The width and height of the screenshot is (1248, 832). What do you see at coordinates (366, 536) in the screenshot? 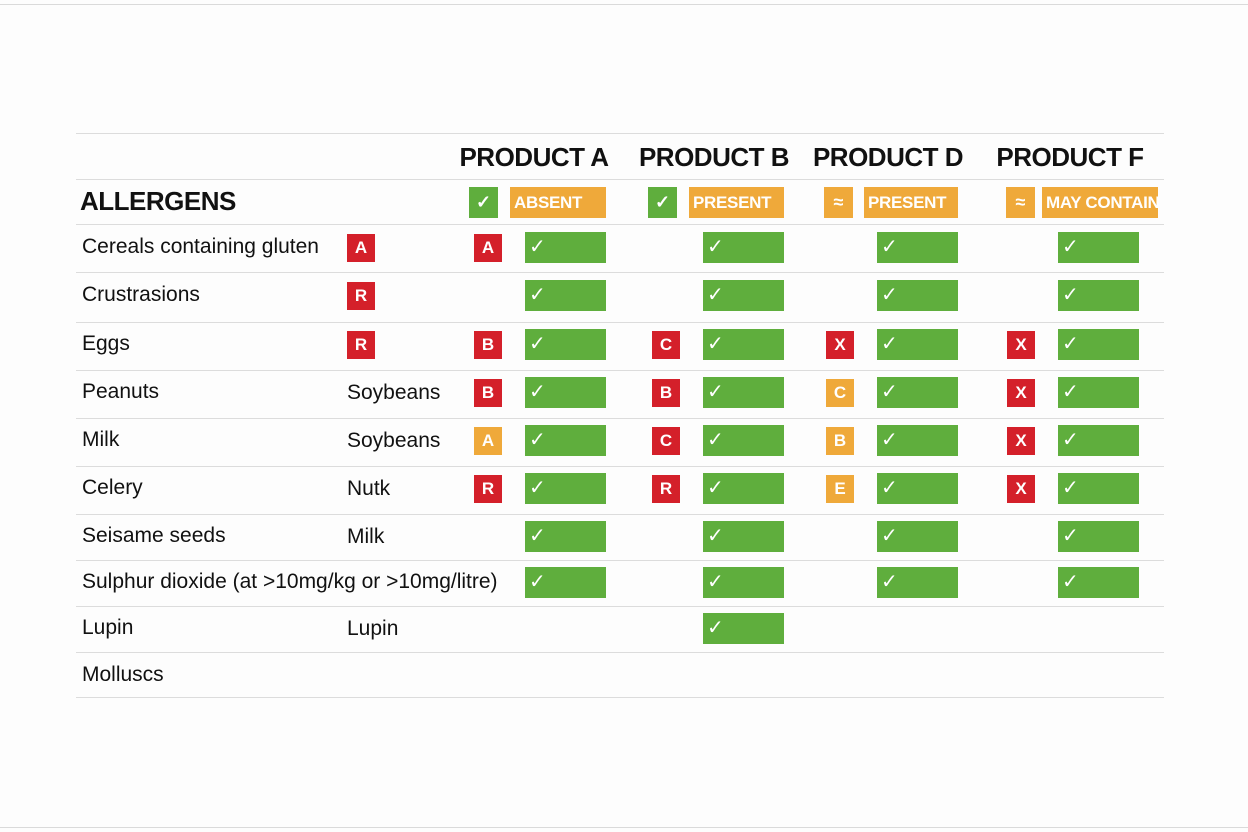
I see `allergen-secondary: Milk` at bounding box center [366, 536].